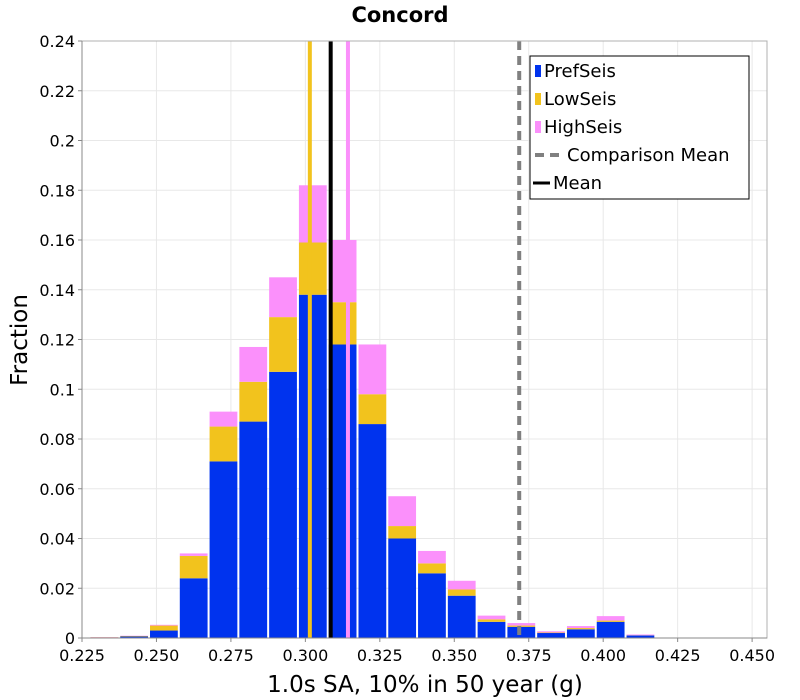 This screenshot has height=700, width=800. I want to click on legend-label: Comparison Mean, so click(648, 155).